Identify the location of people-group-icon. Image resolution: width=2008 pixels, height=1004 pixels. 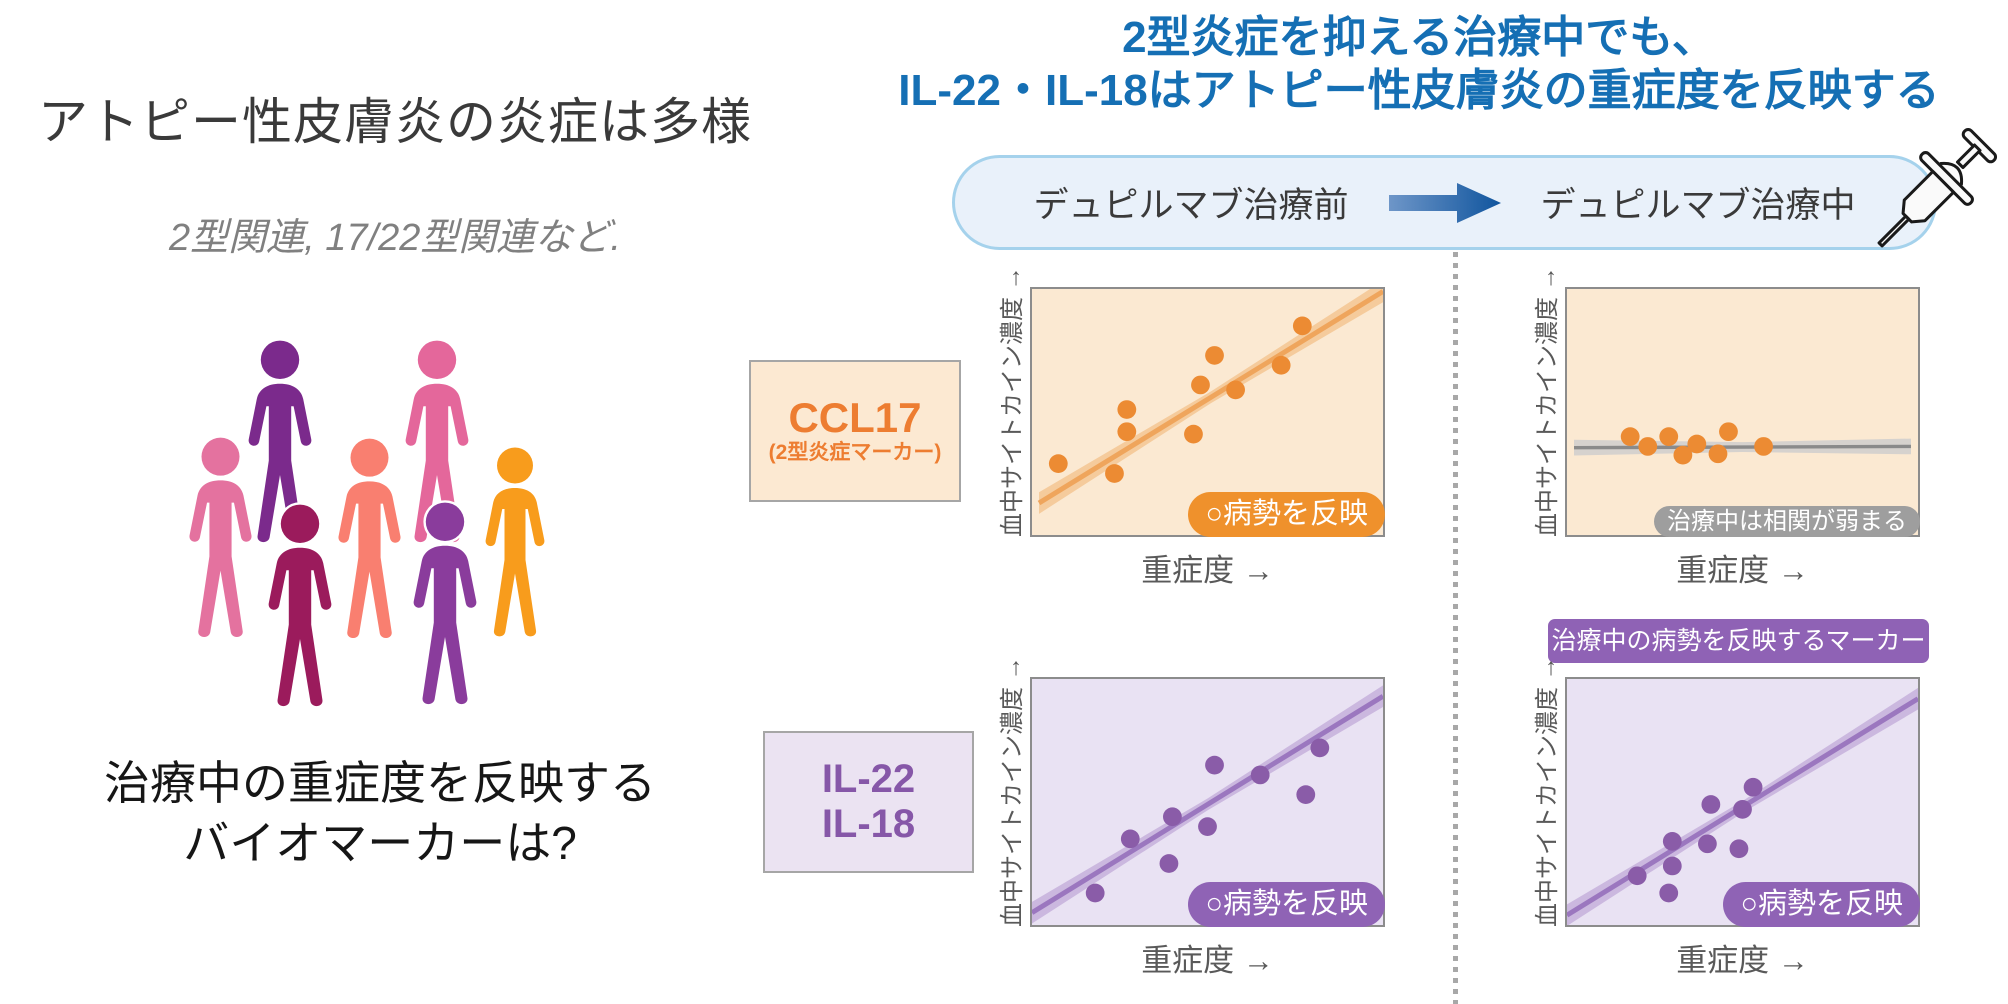
(390, 528).